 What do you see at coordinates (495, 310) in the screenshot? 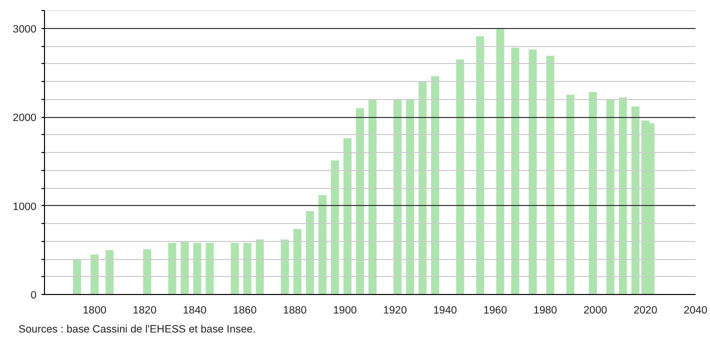
I see `x-tick-label: 1960` at bounding box center [495, 310].